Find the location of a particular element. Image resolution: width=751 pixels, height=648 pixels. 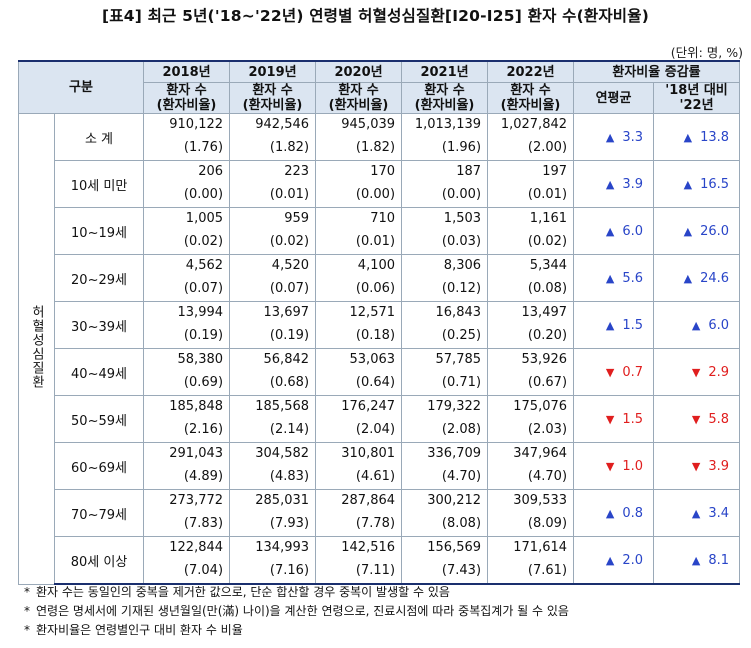

cell-ratio: (0.69) is located at coordinates (203, 382).